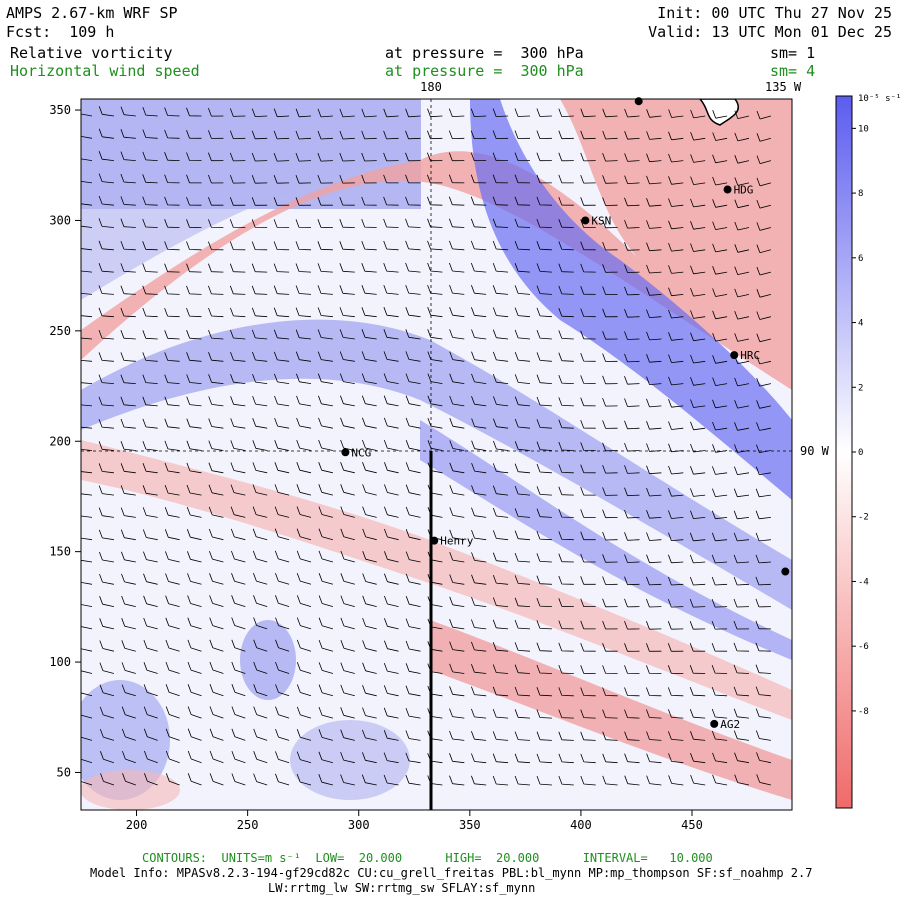 This screenshot has height=900, width=900. I want to click on field1-level: at pressure = 300 hPa, so click(484, 53).